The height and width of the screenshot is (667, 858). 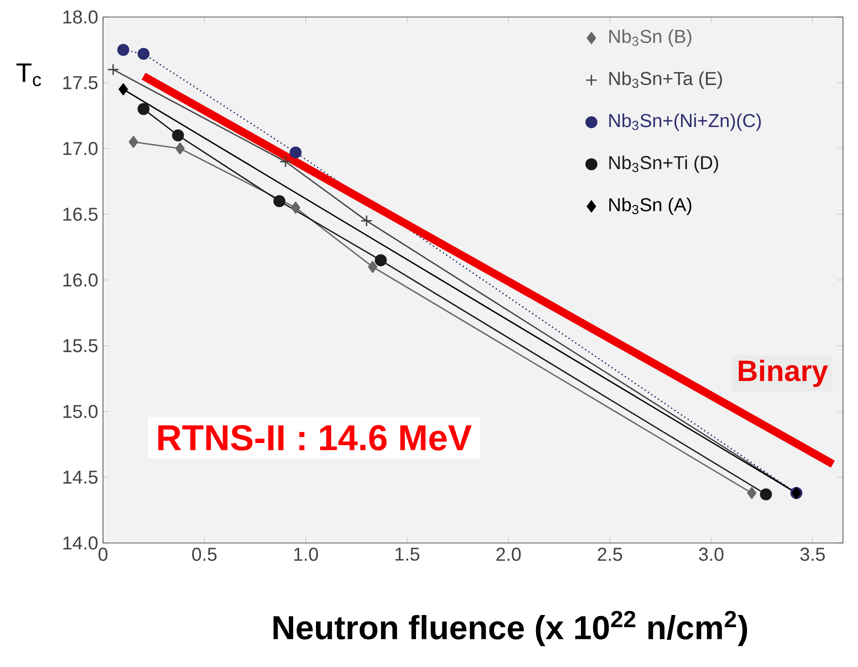 I want to click on legend-label: Nb$_{3}$Sn (A), so click(x=650, y=207).